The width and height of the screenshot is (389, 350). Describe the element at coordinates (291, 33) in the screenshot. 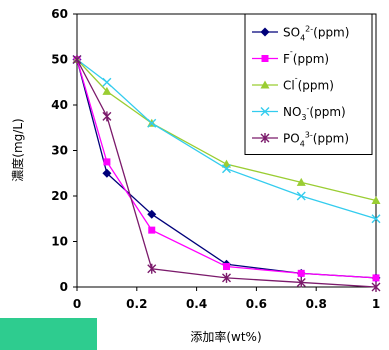

I see `legend-label-part: SO` at that location.